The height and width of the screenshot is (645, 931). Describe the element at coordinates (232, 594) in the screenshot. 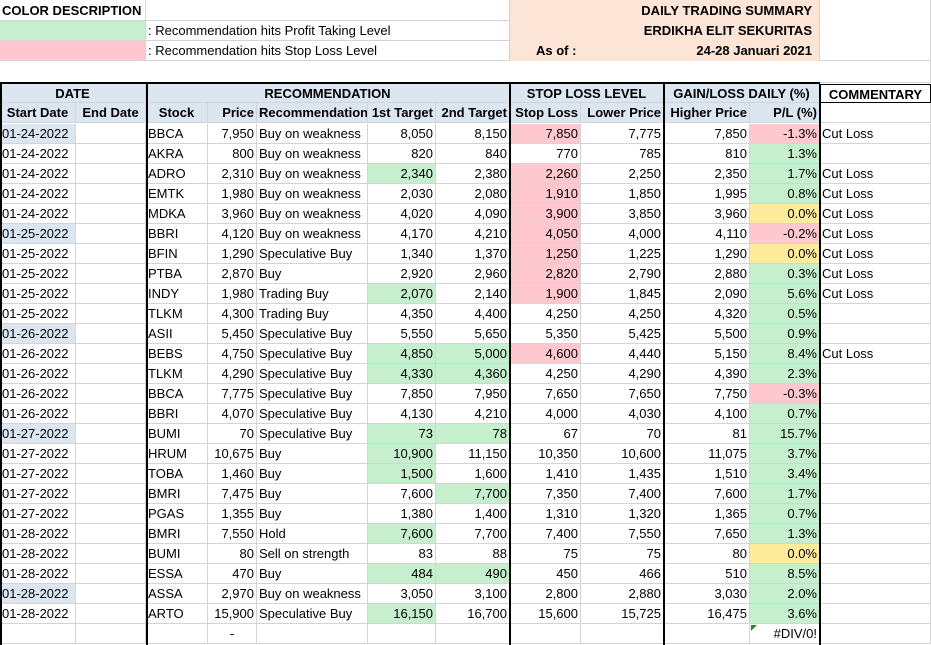

I see `table-cell-price: 2,970` at that location.